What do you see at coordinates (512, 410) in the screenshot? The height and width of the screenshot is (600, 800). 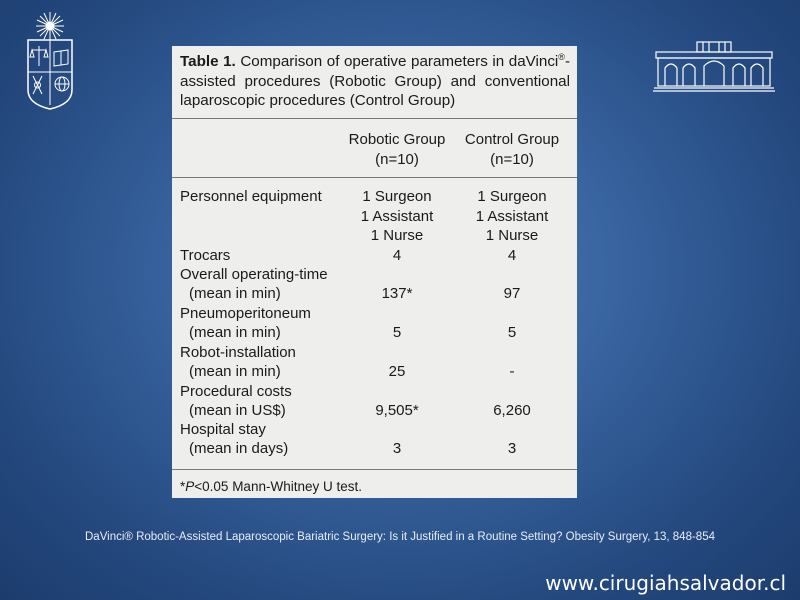 I see `cell-procedural-costs-control: 6,260` at bounding box center [512, 410].